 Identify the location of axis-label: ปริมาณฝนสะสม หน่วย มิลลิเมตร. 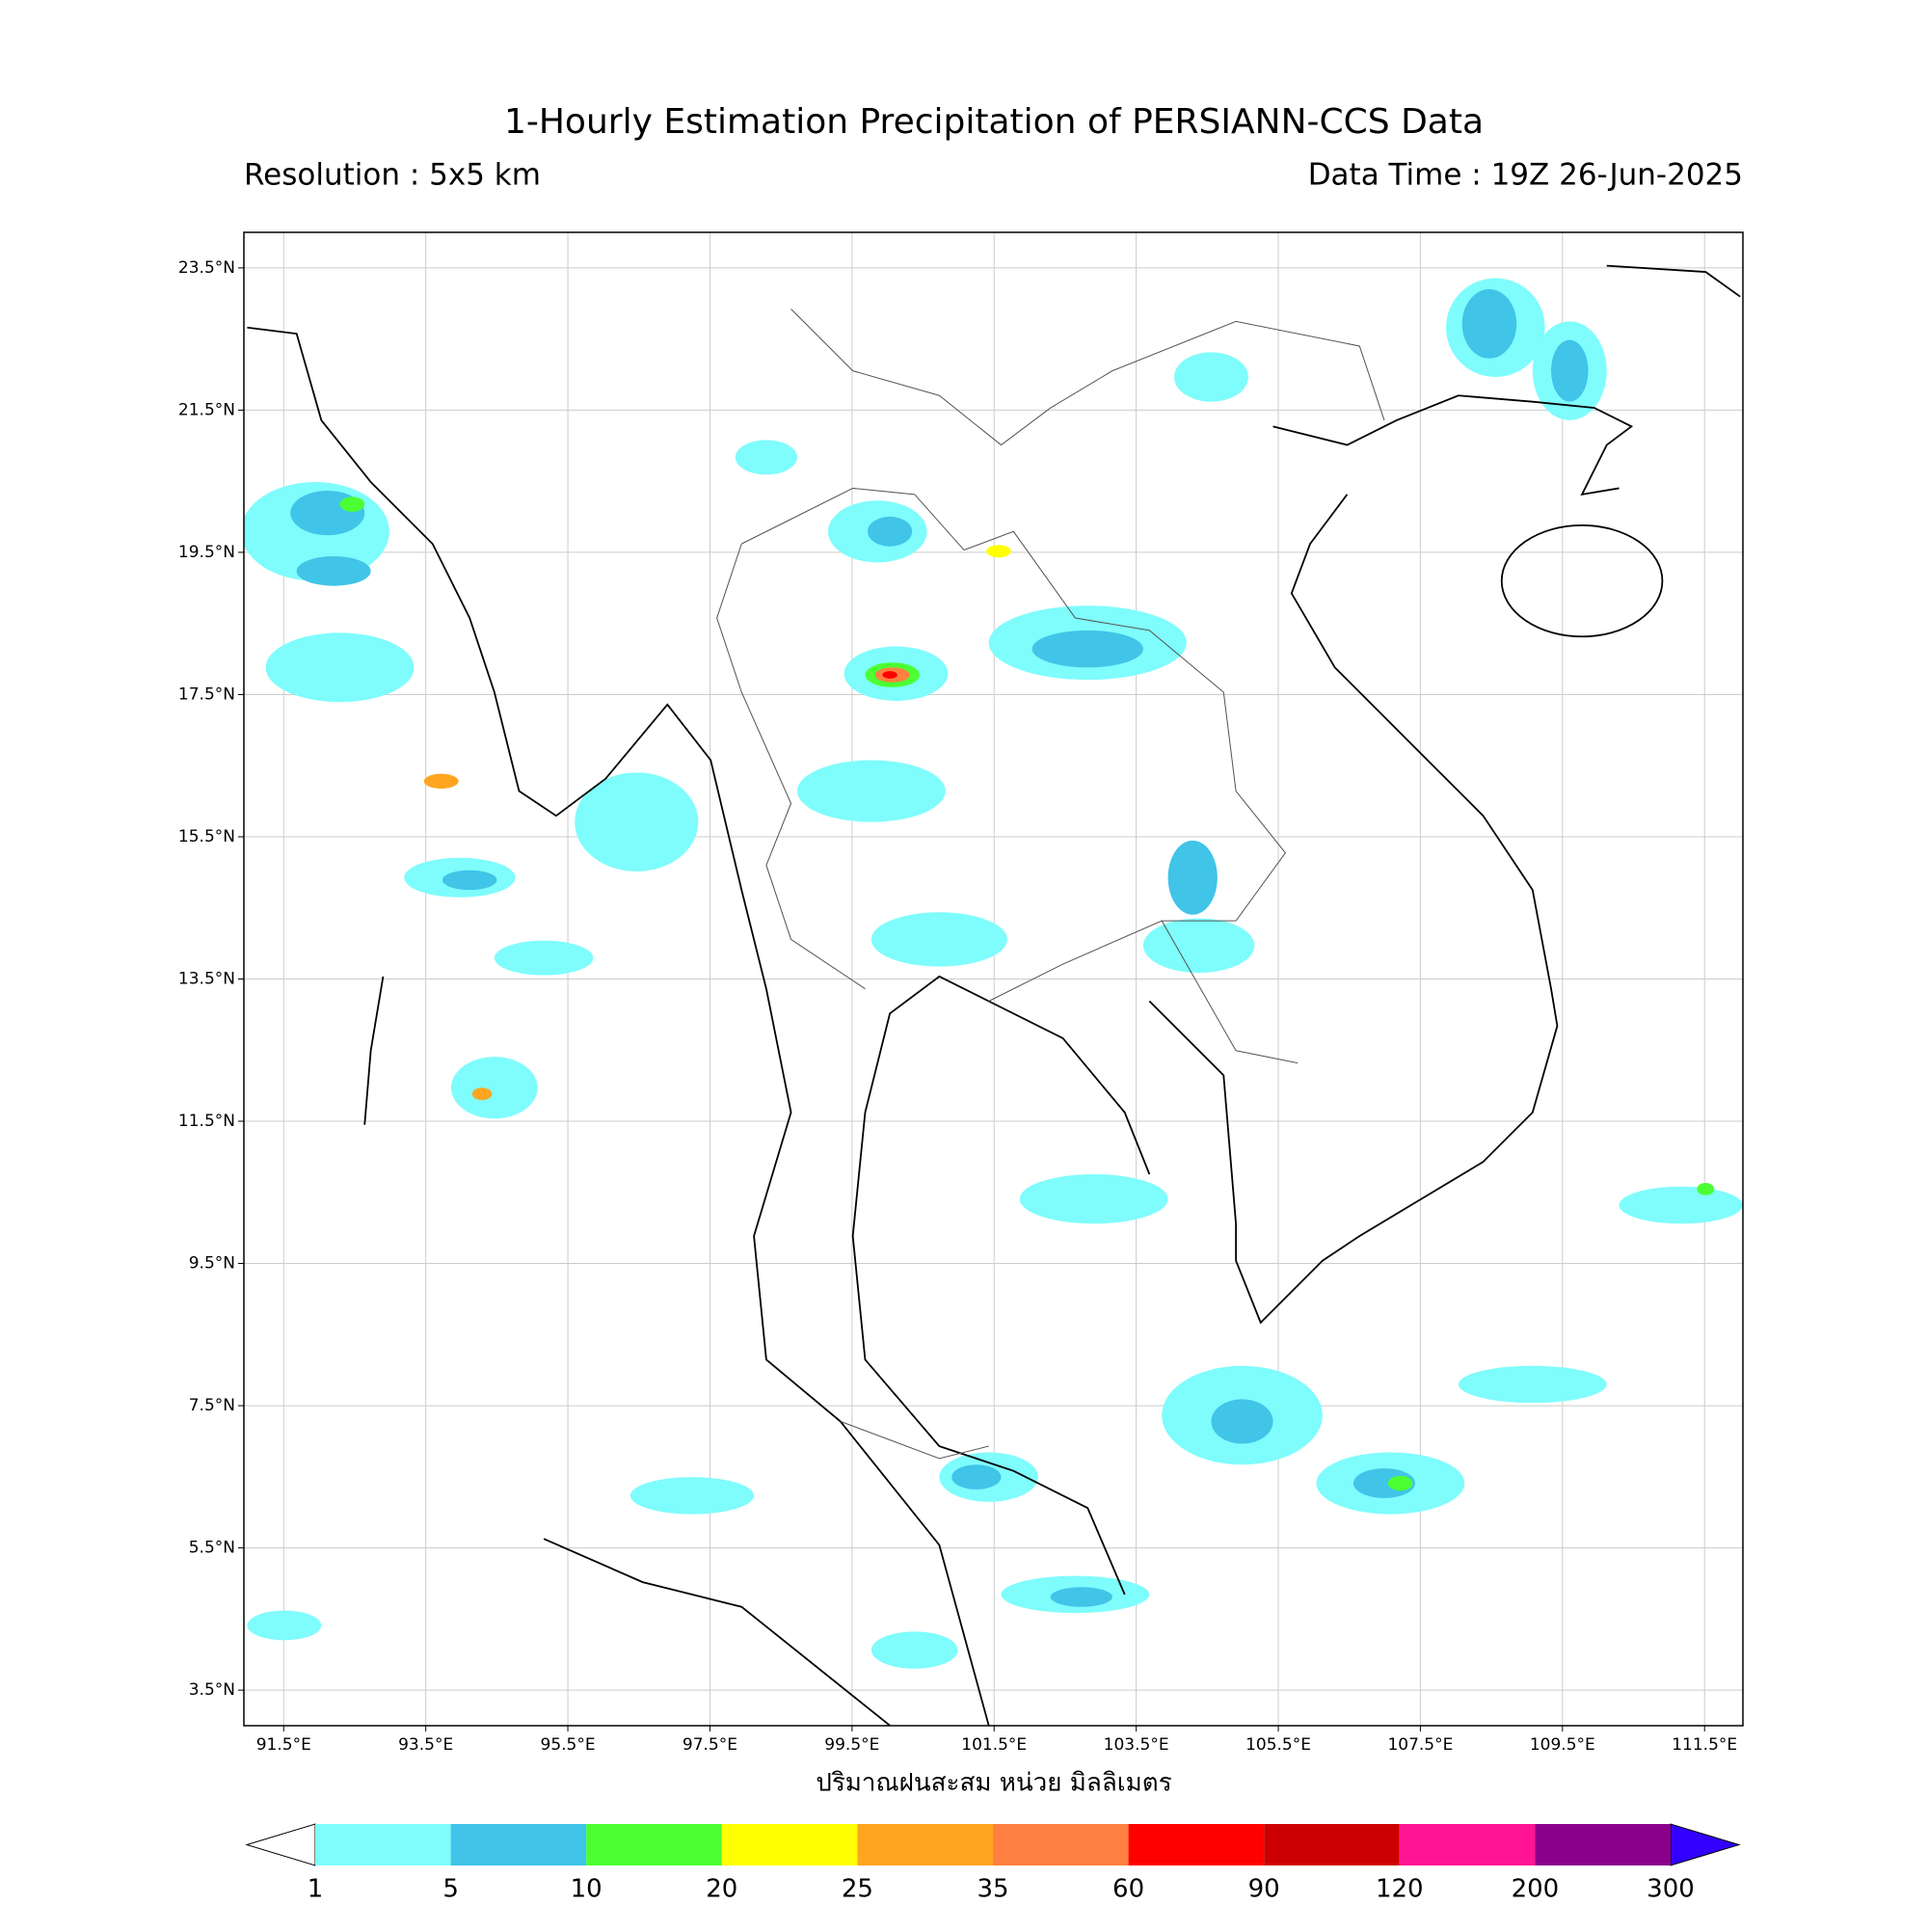
(994, 1784).